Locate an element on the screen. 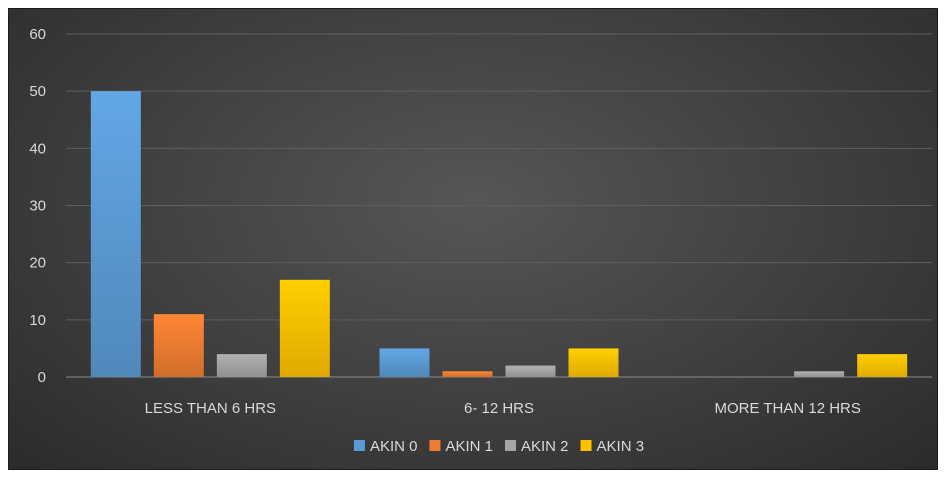  y-tick-label: 60 is located at coordinates (37, 34).